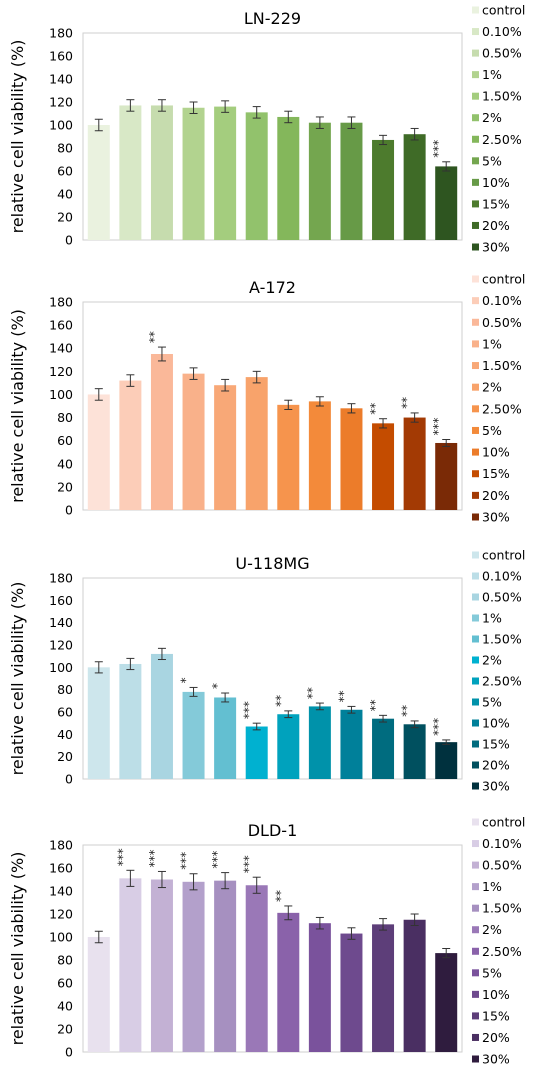 The width and height of the screenshot is (550, 1068). What do you see at coordinates (272, 563) in the screenshot?
I see `chart-title: U-118MG` at bounding box center [272, 563].